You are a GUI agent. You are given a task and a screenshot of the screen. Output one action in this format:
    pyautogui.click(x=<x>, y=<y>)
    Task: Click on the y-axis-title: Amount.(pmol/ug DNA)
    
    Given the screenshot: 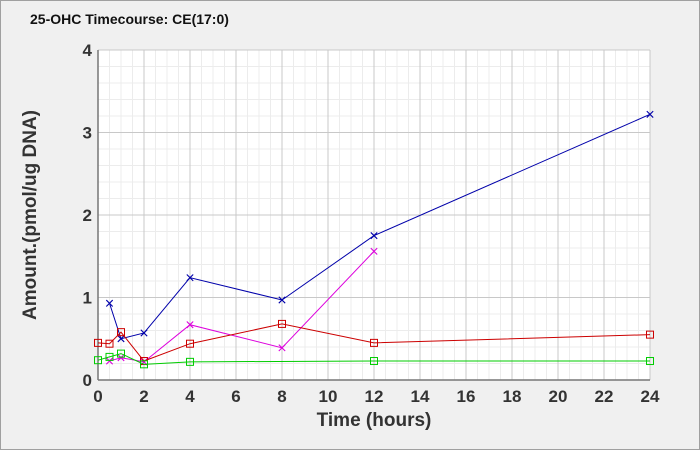 What is the action you would take?
    pyautogui.click(x=30, y=215)
    